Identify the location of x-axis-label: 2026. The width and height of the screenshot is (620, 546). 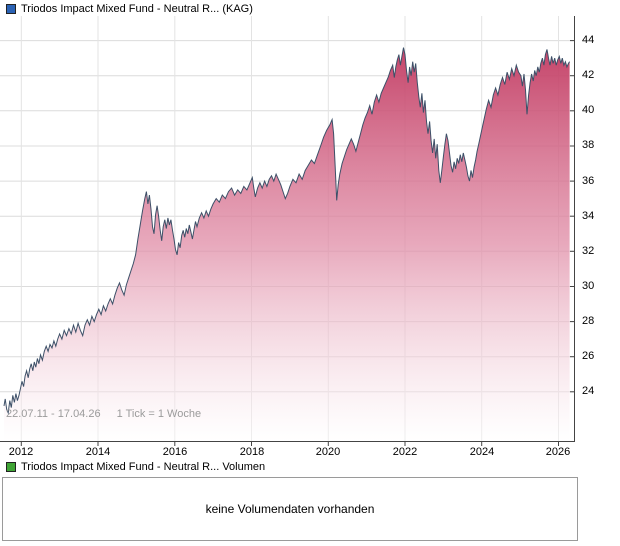
(558, 452).